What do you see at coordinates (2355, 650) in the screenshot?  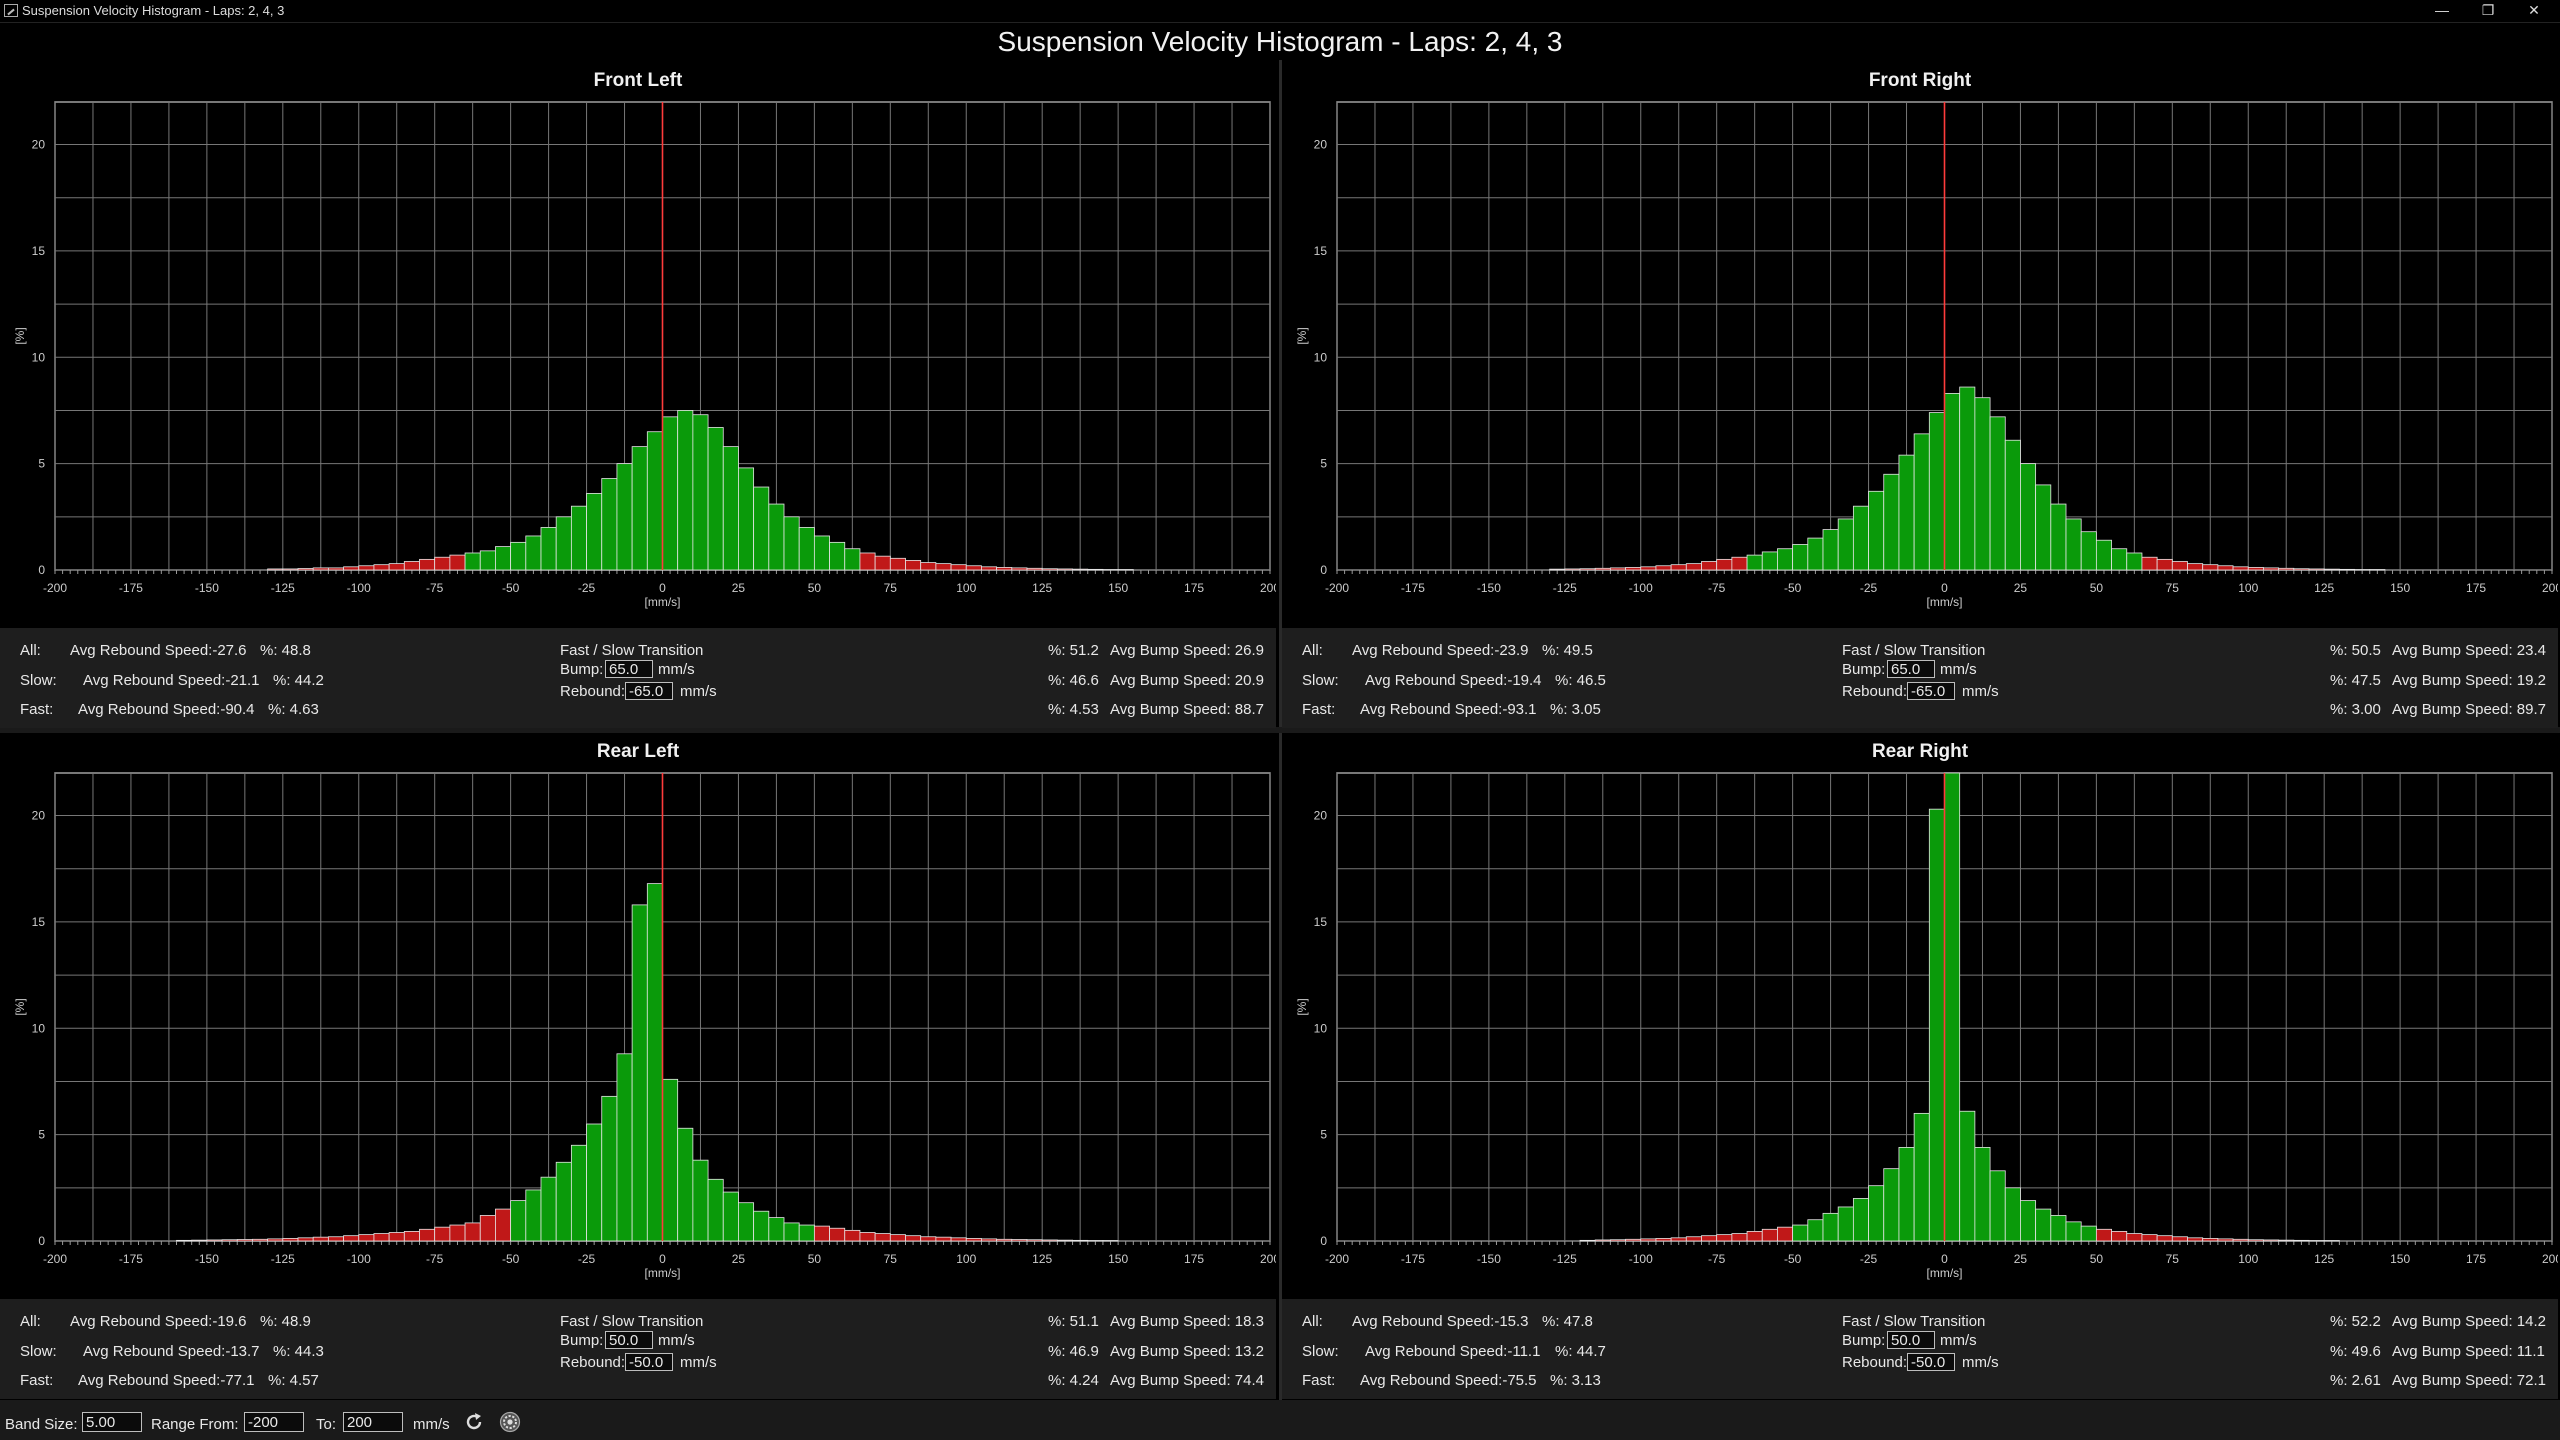 I see `bump-percent-all: %: 50.5` at bounding box center [2355, 650].